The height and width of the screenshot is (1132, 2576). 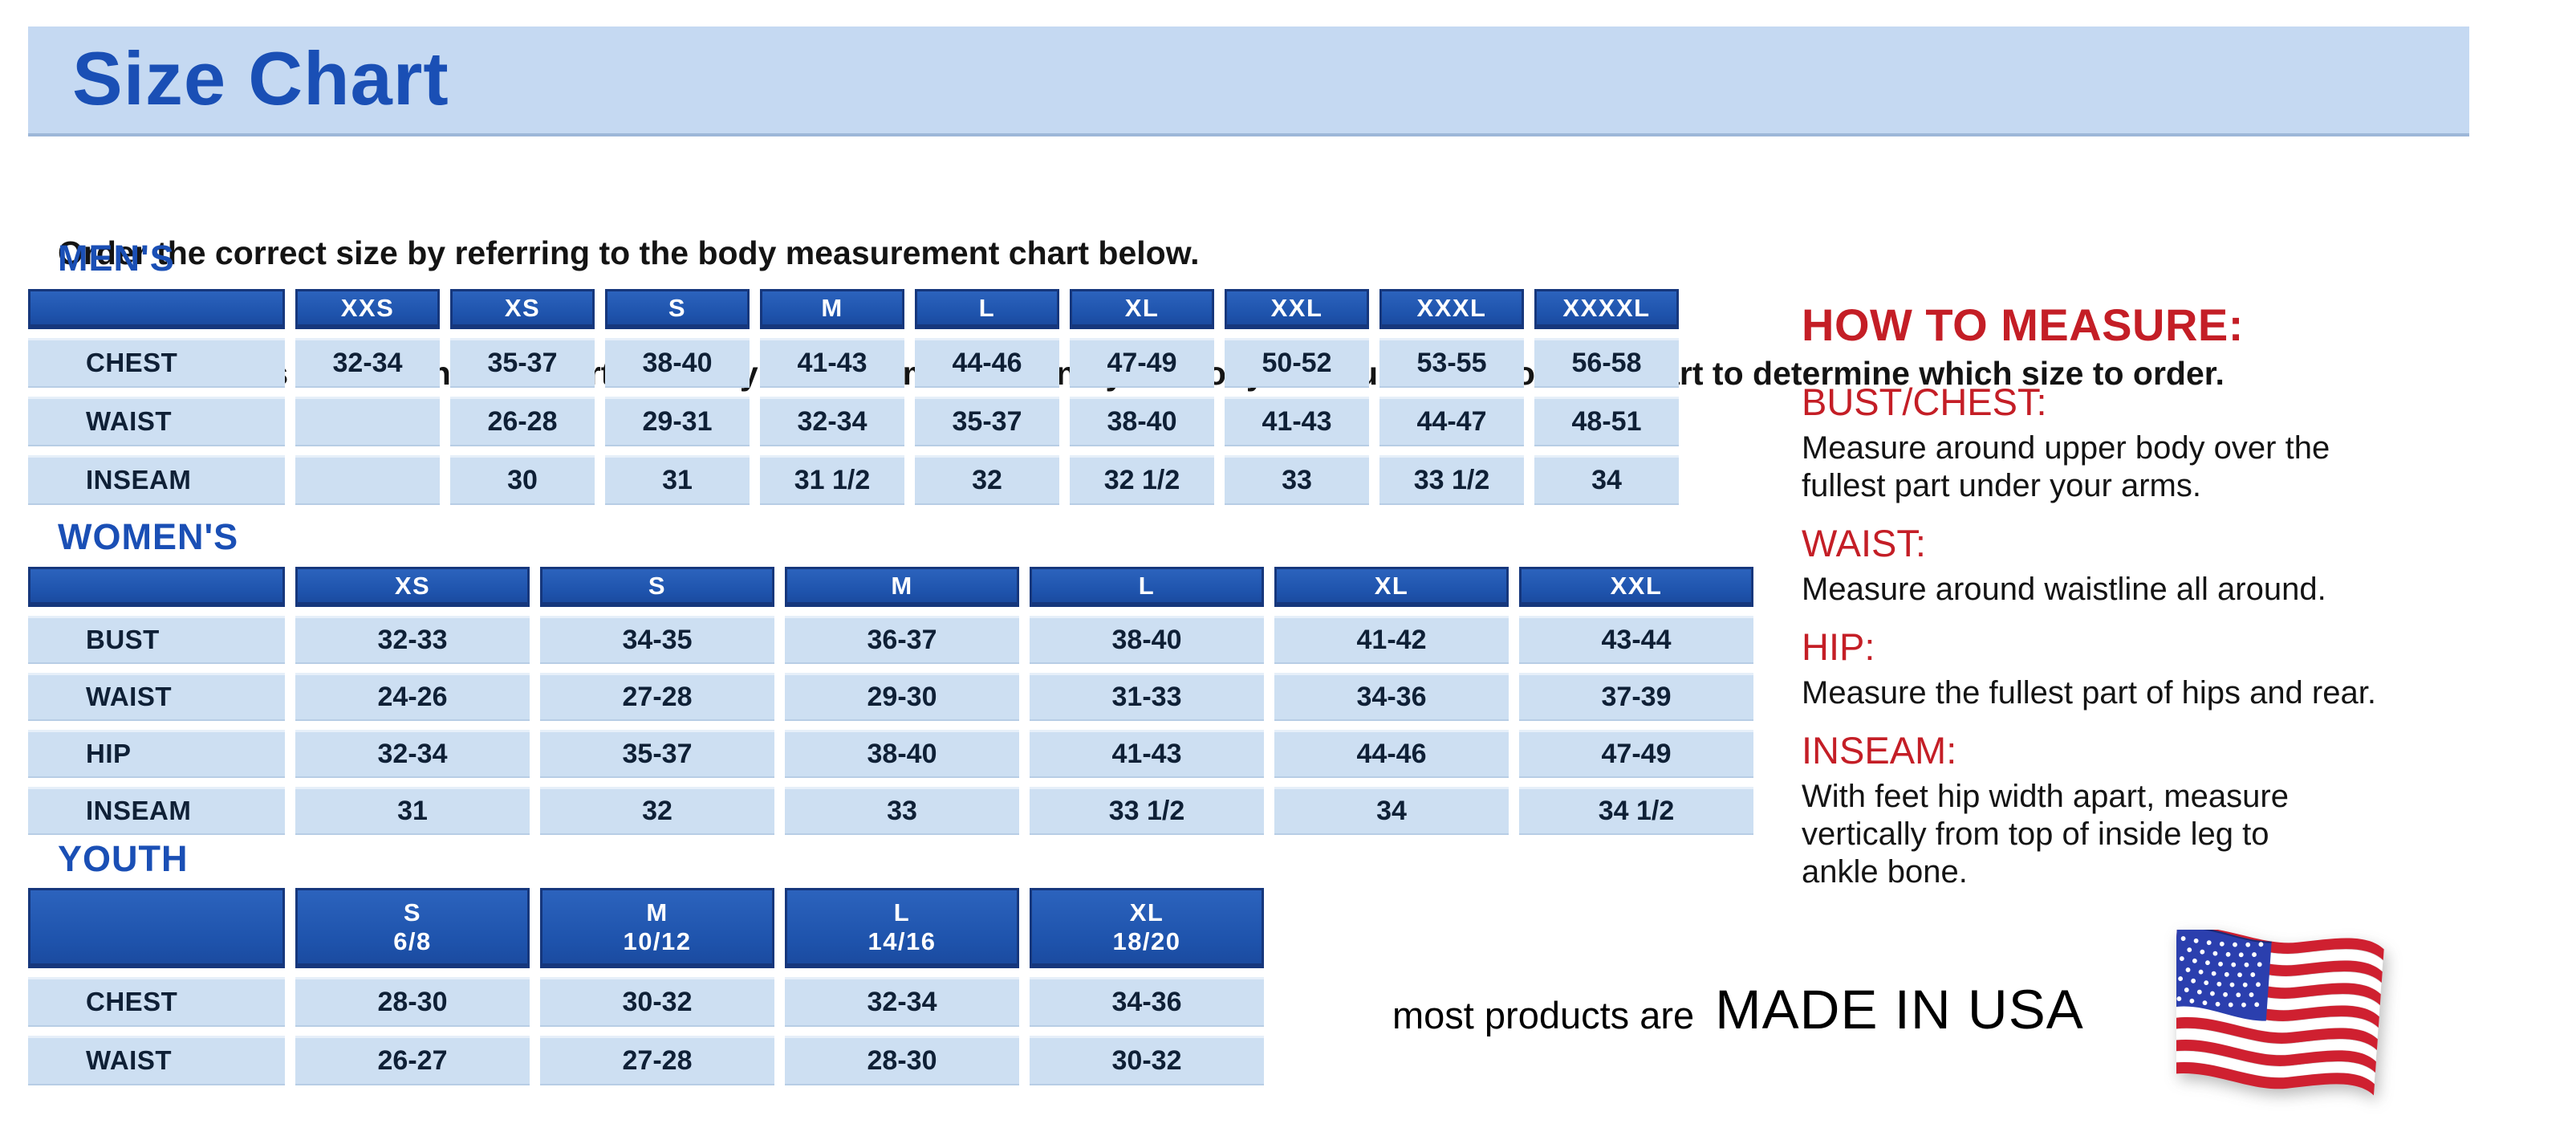 What do you see at coordinates (412, 912) in the screenshot?
I see `size-header-size: S` at bounding box center [412, 912].